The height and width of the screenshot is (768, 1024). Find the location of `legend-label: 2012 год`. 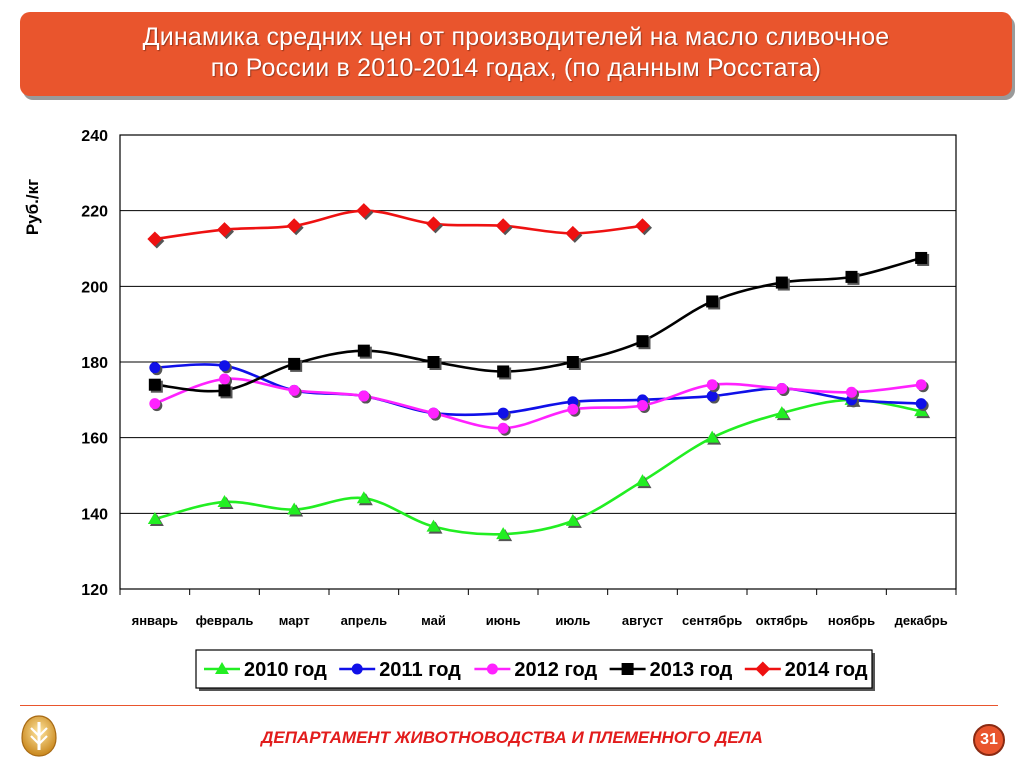

legend-label: 2012 год is located at coordinates (555, 670).